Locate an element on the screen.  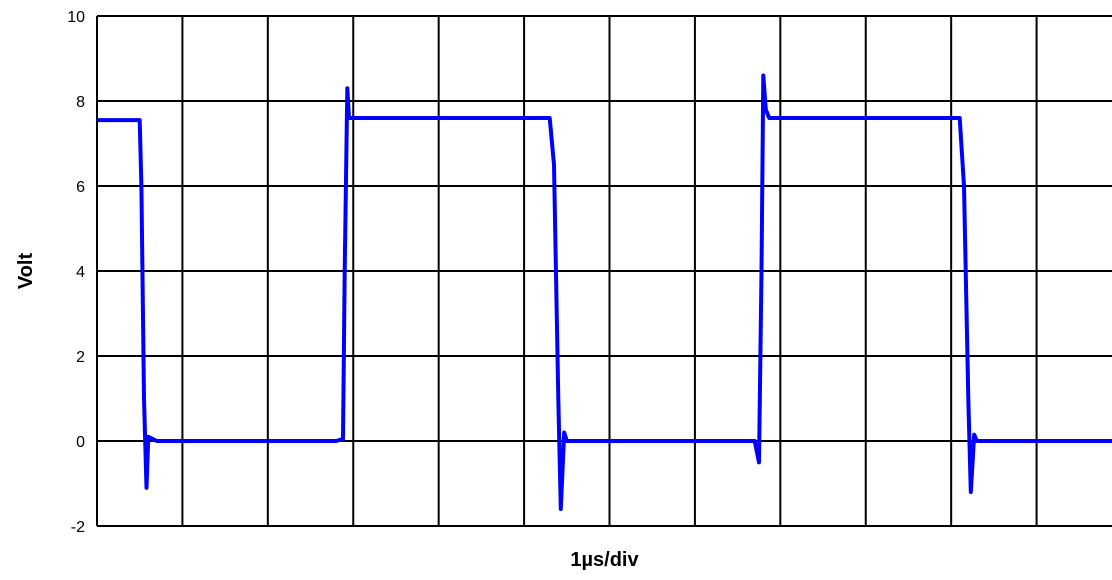
y-tick-label: 0 is located at coordinates (80, 442).